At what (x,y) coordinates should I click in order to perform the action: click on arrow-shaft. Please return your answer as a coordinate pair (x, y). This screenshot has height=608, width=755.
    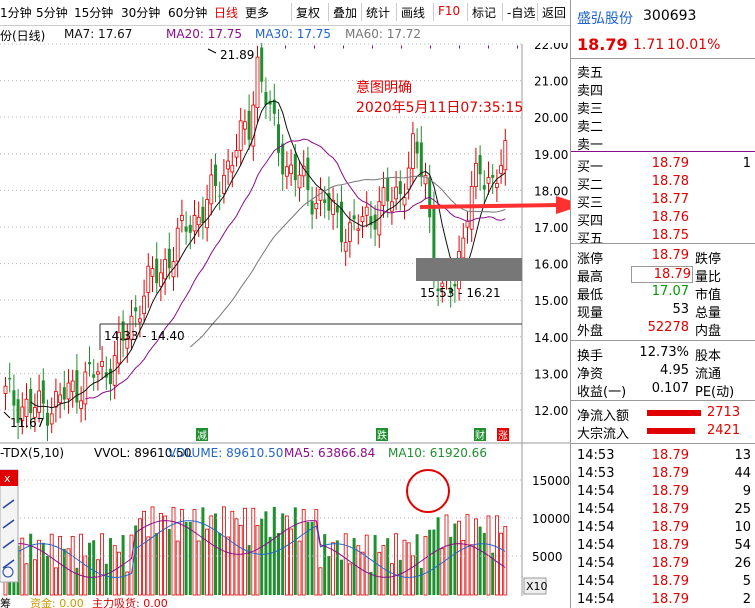
    Looking at the image, I should click on (490, 206).